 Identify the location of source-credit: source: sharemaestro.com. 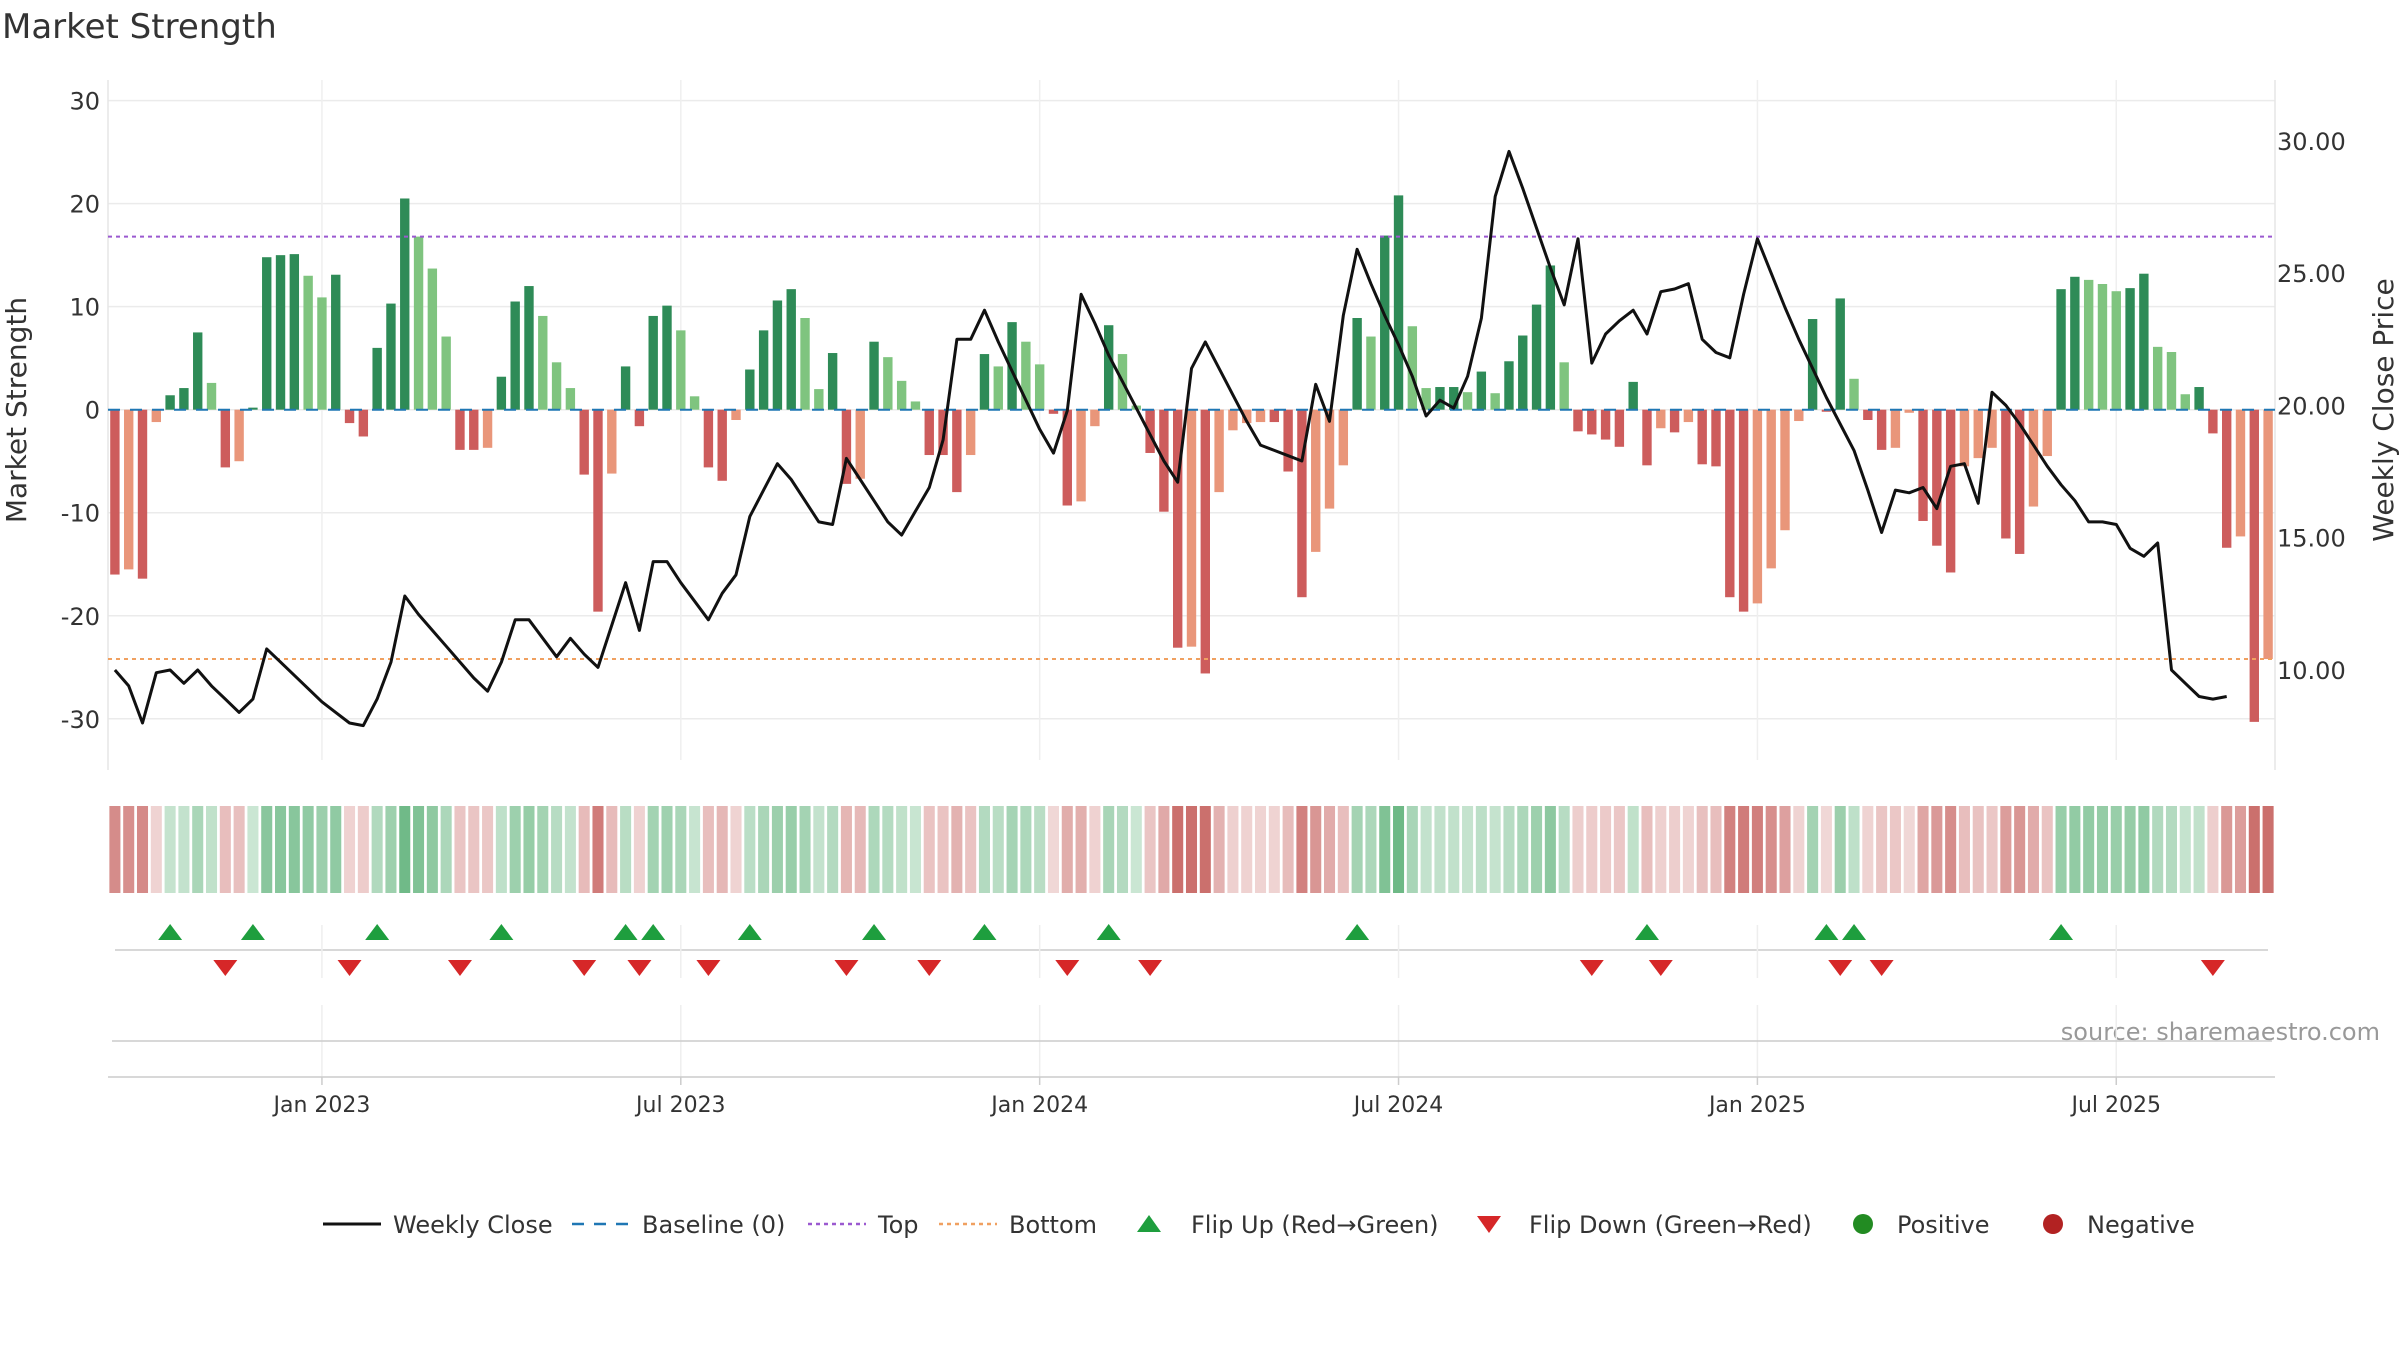
(2220, 1032).